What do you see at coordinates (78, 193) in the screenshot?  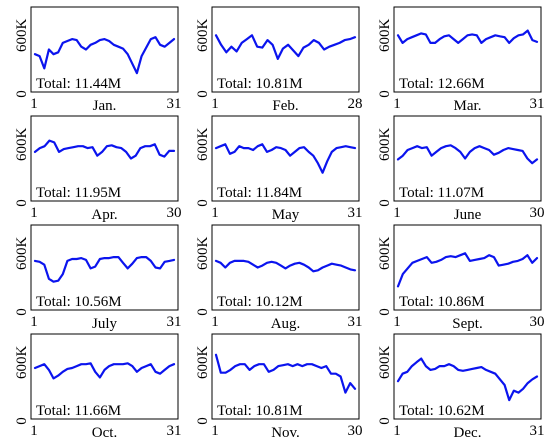 I see `total-label: Total: 11.95M` at bounding box center [78, 193].